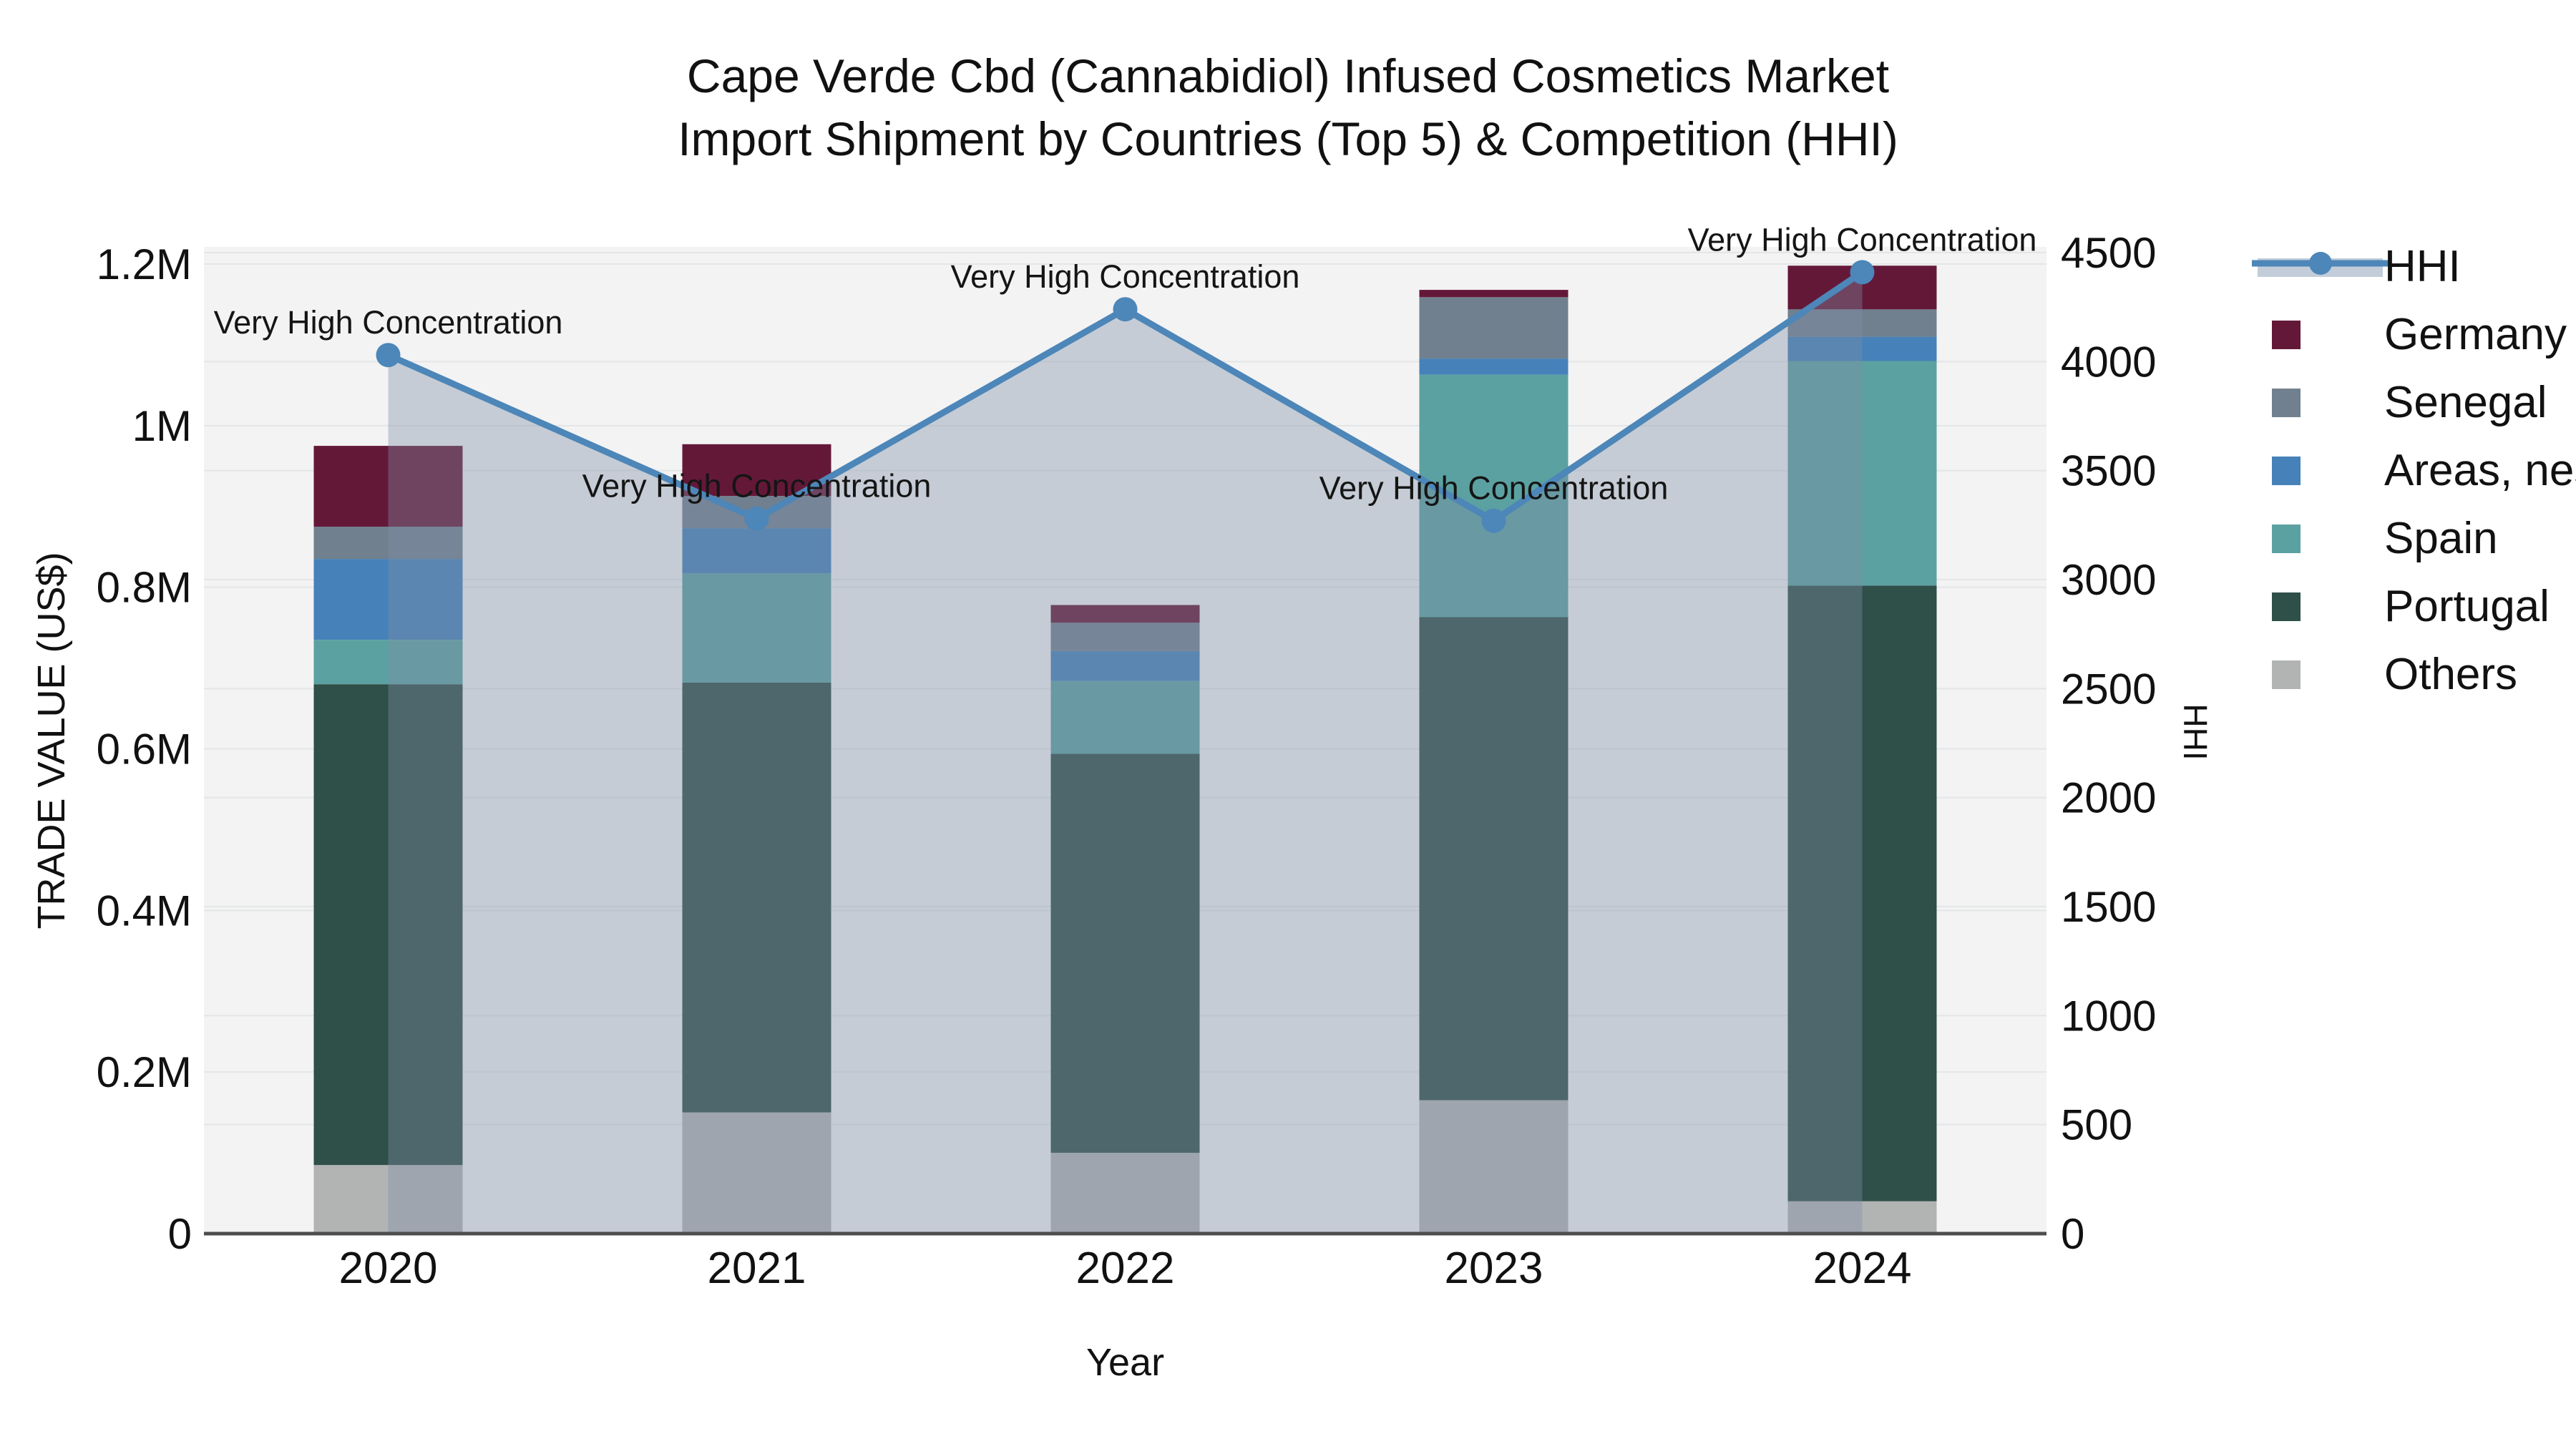 Image resolution: width=2576 pixels, height=1449 pixels. I want to click on bar-2020-senegal, so click(388, 543).